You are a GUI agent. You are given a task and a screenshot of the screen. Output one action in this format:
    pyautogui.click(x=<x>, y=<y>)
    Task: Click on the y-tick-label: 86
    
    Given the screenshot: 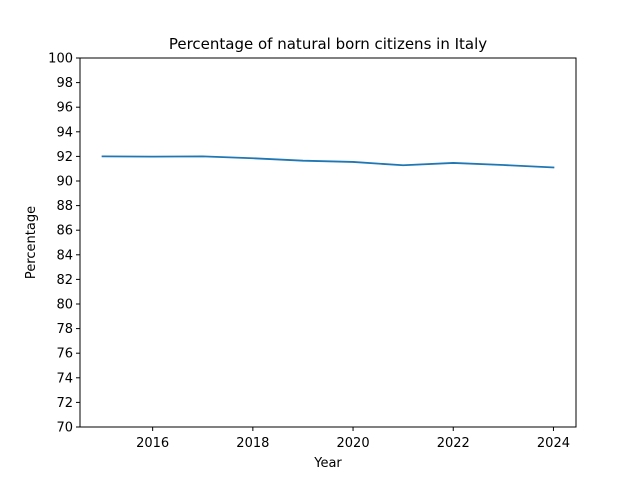 What is the action you would take?
    pyautogui.click(x=64, y=231)
    